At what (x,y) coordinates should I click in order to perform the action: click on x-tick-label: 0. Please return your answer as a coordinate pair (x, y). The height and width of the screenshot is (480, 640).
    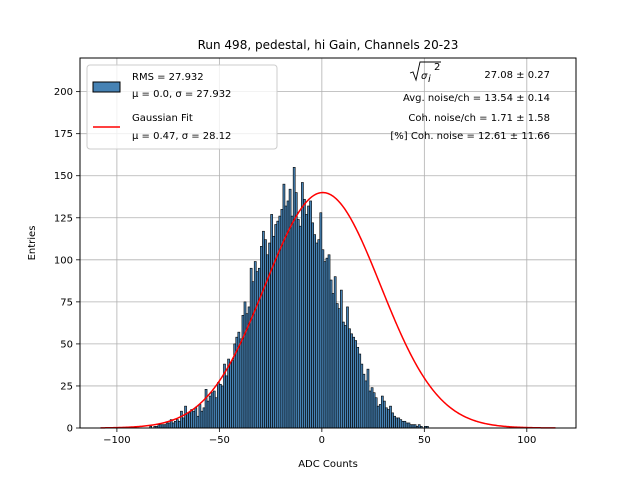
    Looking at the image, I should click on (322, 440).